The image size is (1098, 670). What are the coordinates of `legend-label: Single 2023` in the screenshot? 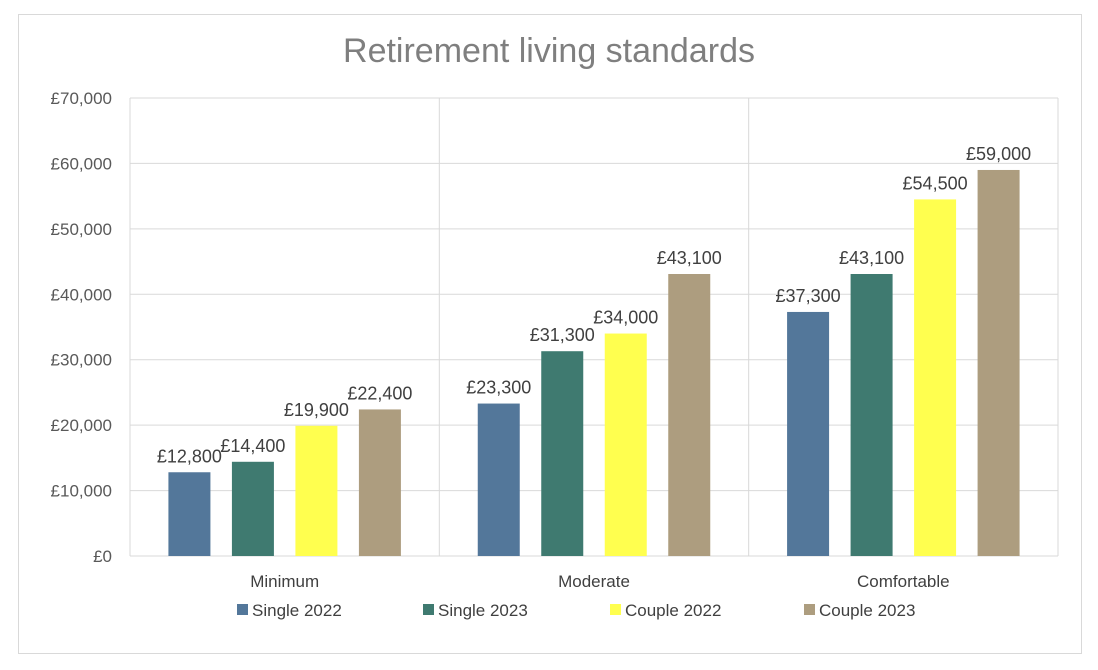 It's located at (483, 610).